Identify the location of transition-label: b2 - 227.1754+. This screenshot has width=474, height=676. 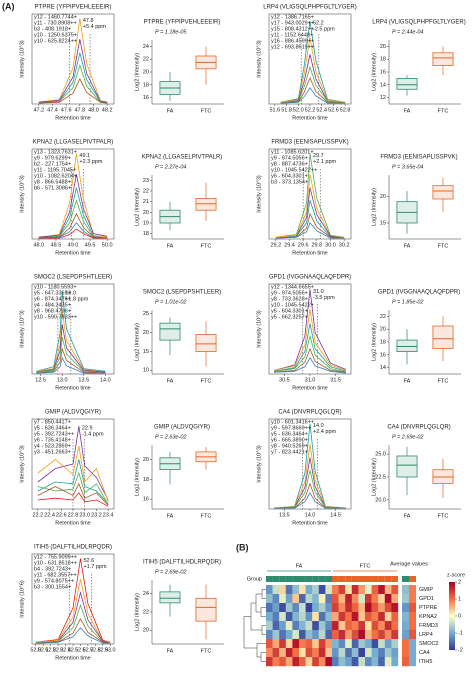
(52, 164).